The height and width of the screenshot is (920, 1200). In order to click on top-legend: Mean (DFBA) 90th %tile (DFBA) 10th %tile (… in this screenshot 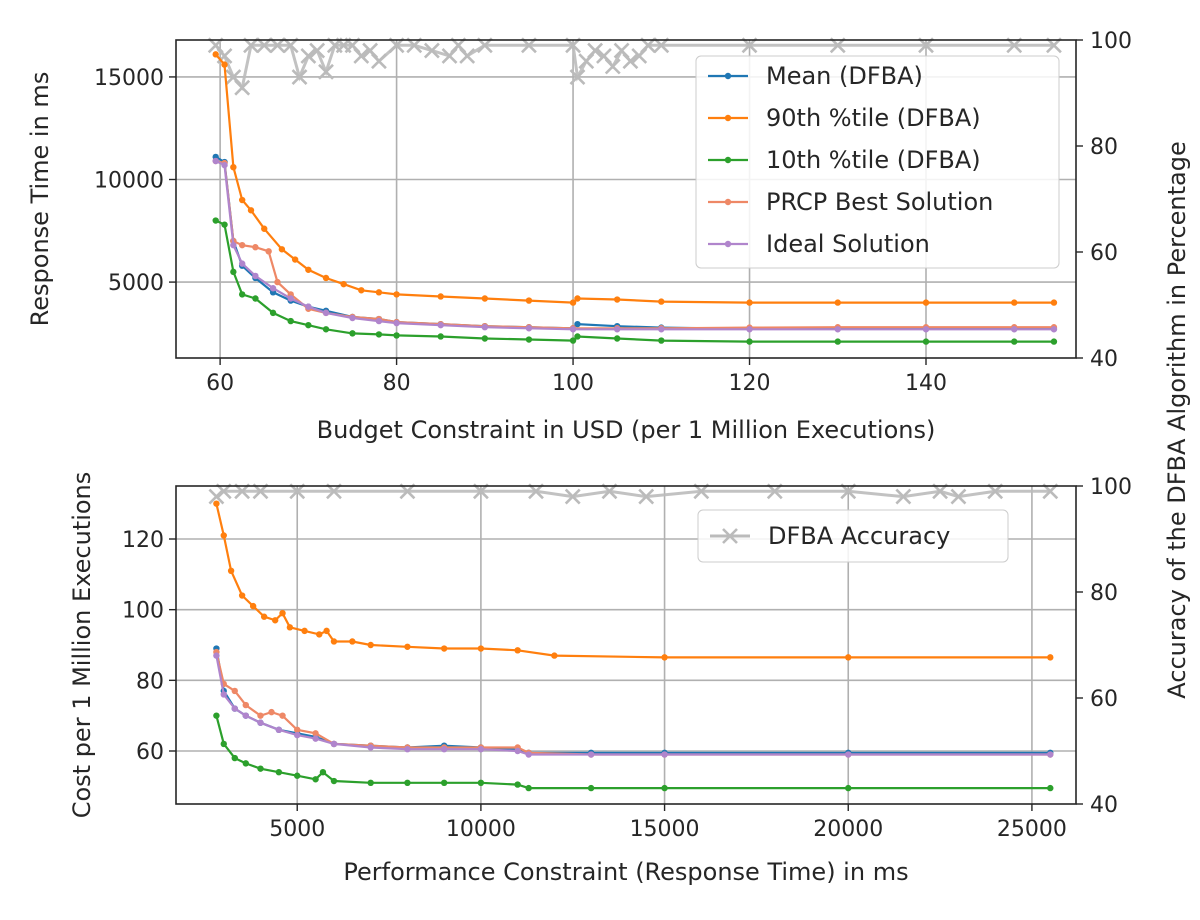, I will do `click(877, 162)`.